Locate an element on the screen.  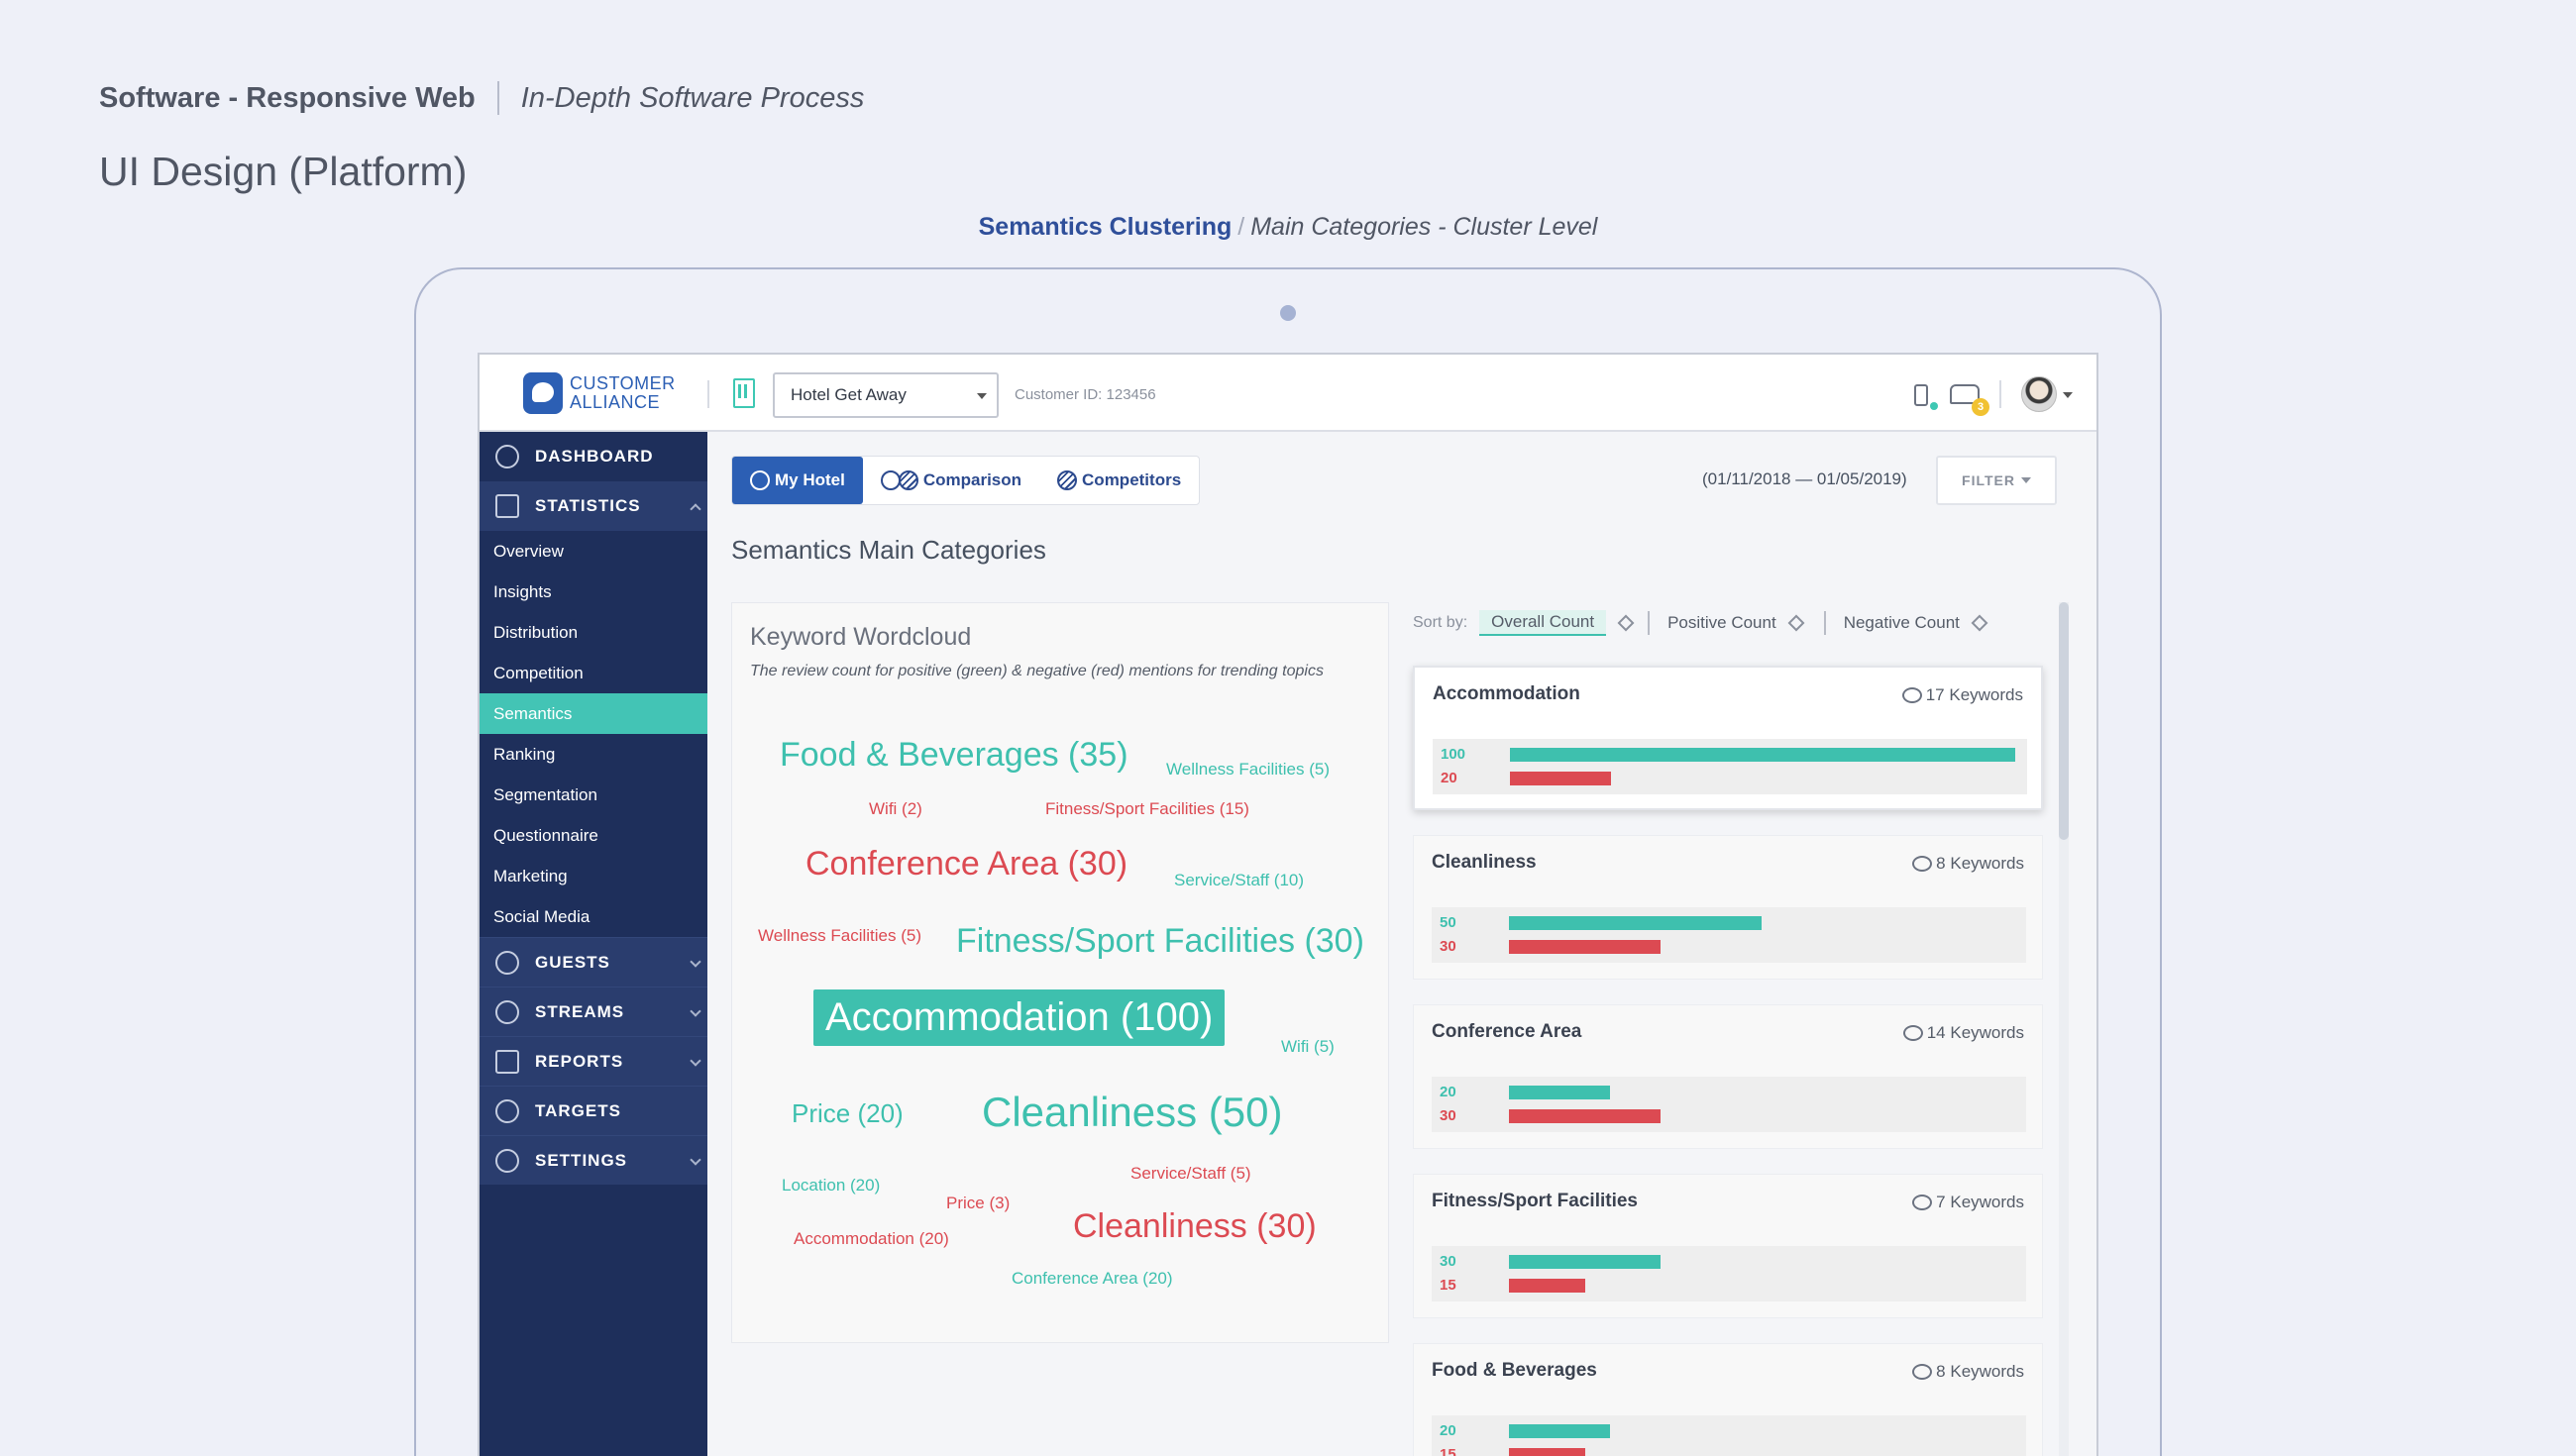
keyword-count: 14 Keywords is located at coordinates (1963, 1033).